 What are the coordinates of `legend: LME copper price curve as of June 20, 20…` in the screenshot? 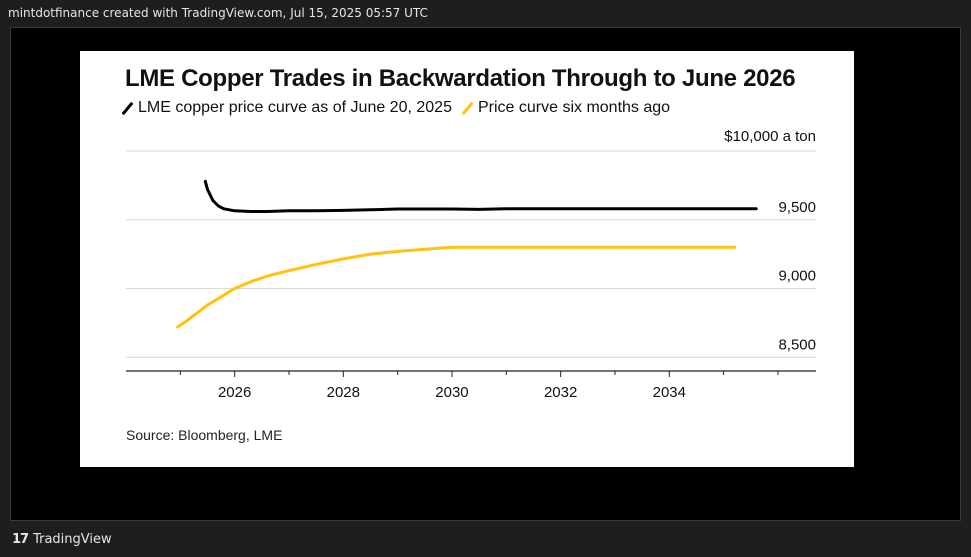 It's located at (402, 108).